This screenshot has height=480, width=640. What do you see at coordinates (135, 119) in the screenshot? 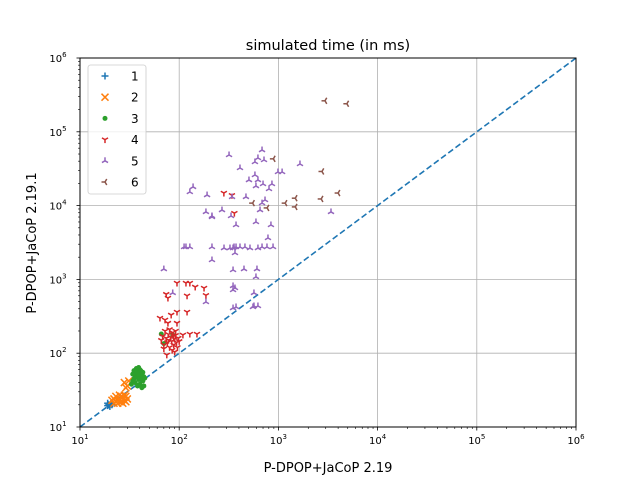
I see `legend-label: 3` at bounding box center [135, 119].